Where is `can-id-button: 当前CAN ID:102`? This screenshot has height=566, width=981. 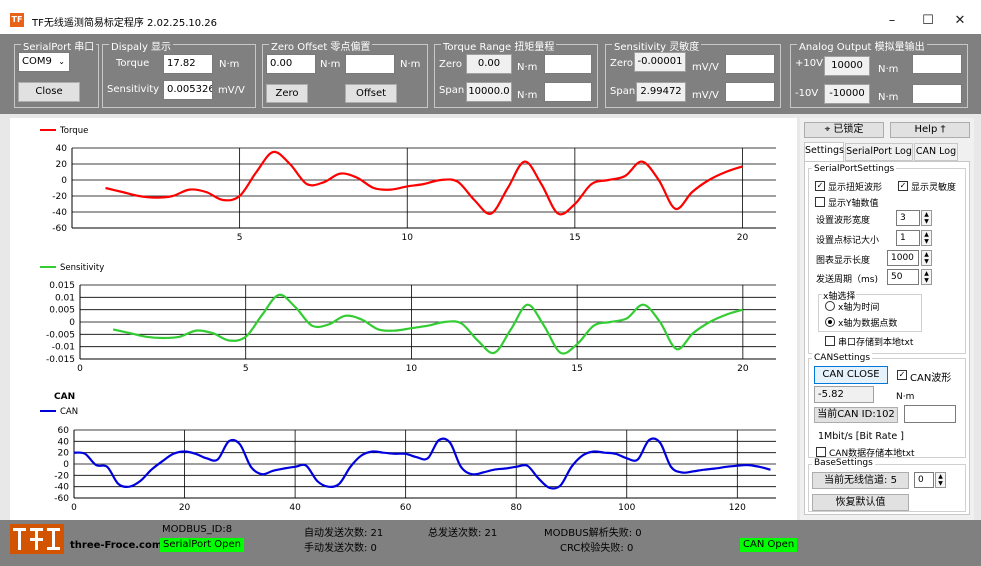 can-id-button: 当前CAN ID:102 is located at coordinates (856, 415).